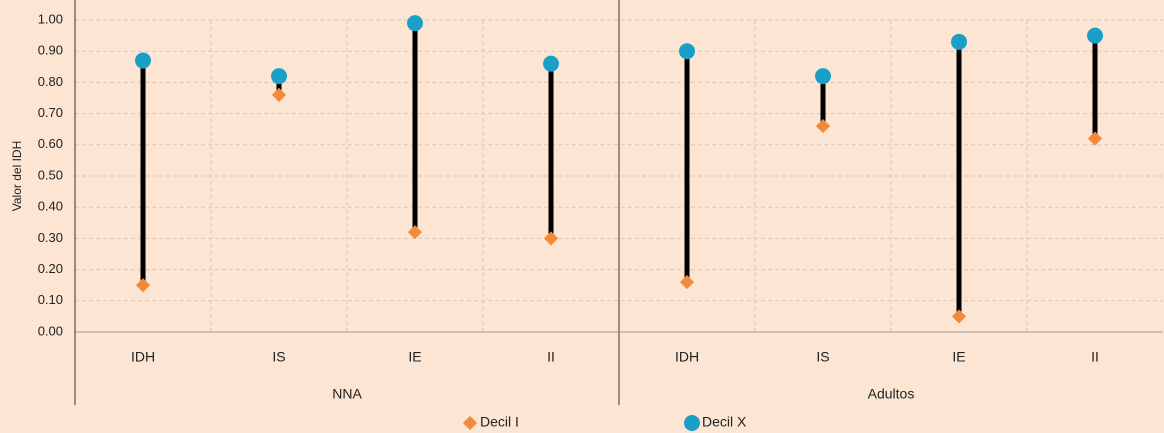 The height and width of the screenshot is (433, 1164). I want to click on y-tick-label: 0.60, so click(50, 143).